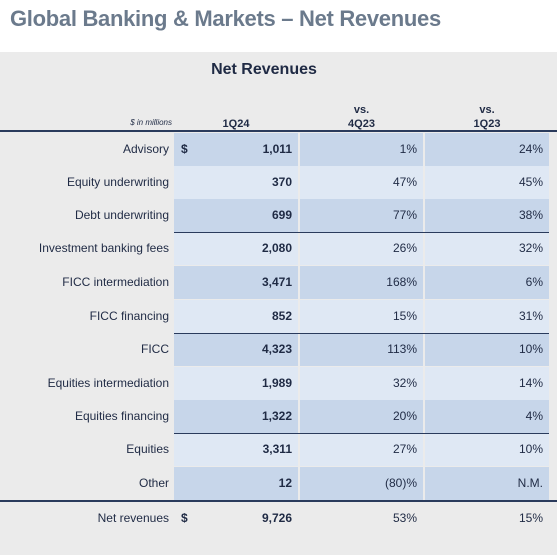 Image resolution: width=557 pixels, height=555 pixels. Describe the element at coordinates (361, 232) in the screenshot. I see `separator-after-debt-underwriting` at that location.